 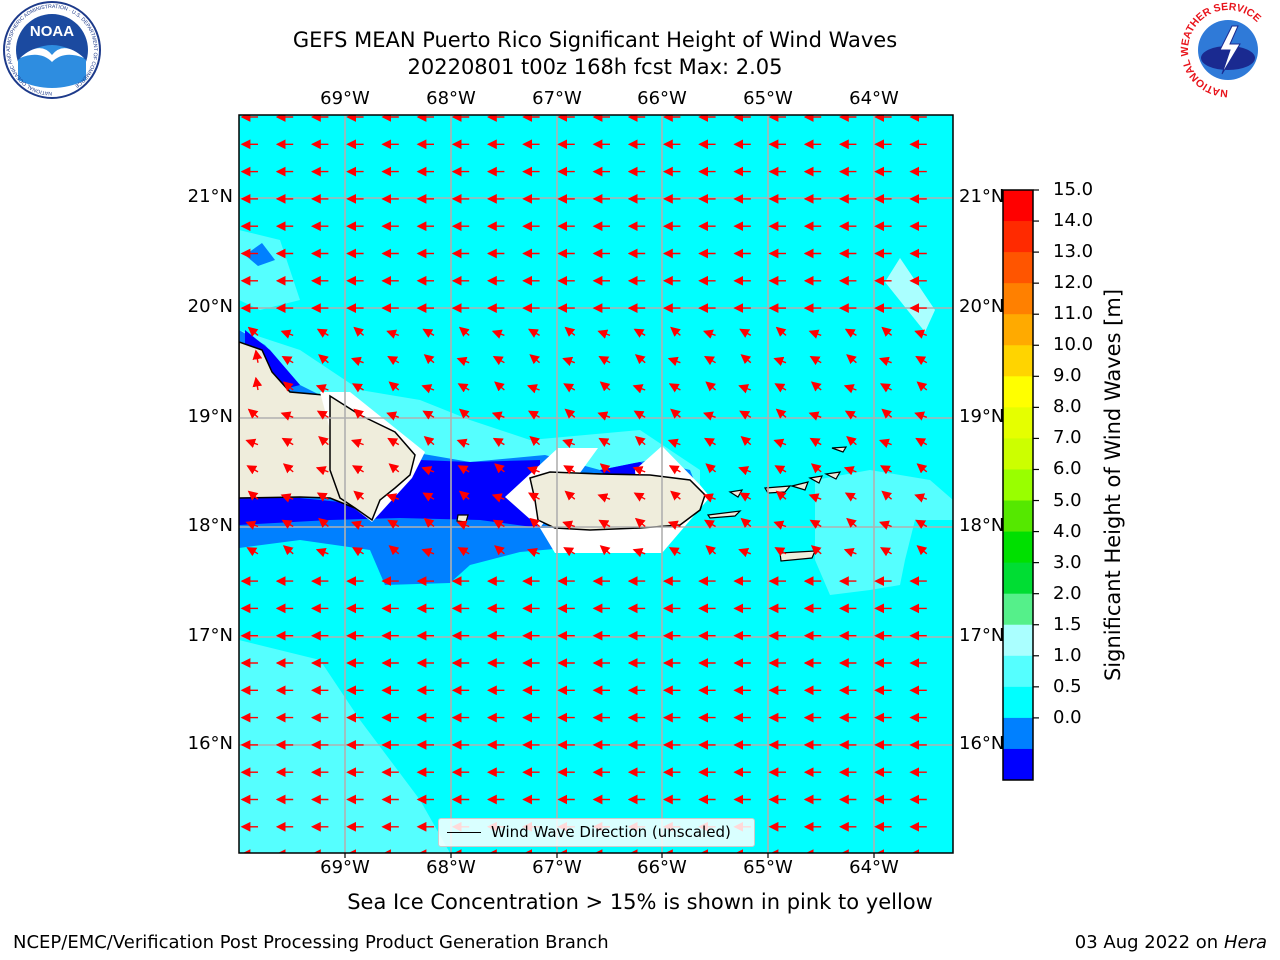 What do you see at coordinates (451, 98) in the screenshot?
I see `lon-label: 68°W` at bounding box center [451, 98].